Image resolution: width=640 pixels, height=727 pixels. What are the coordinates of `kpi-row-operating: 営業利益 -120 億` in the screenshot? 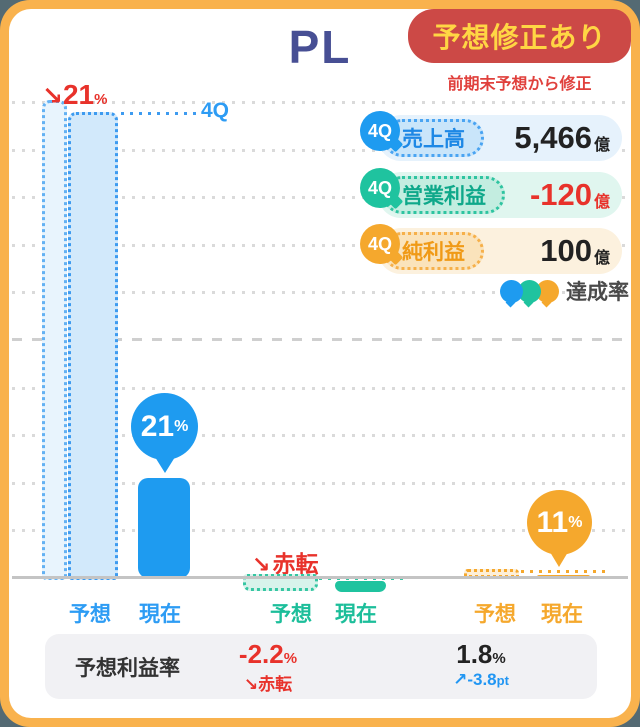 It's located at (500, 195).